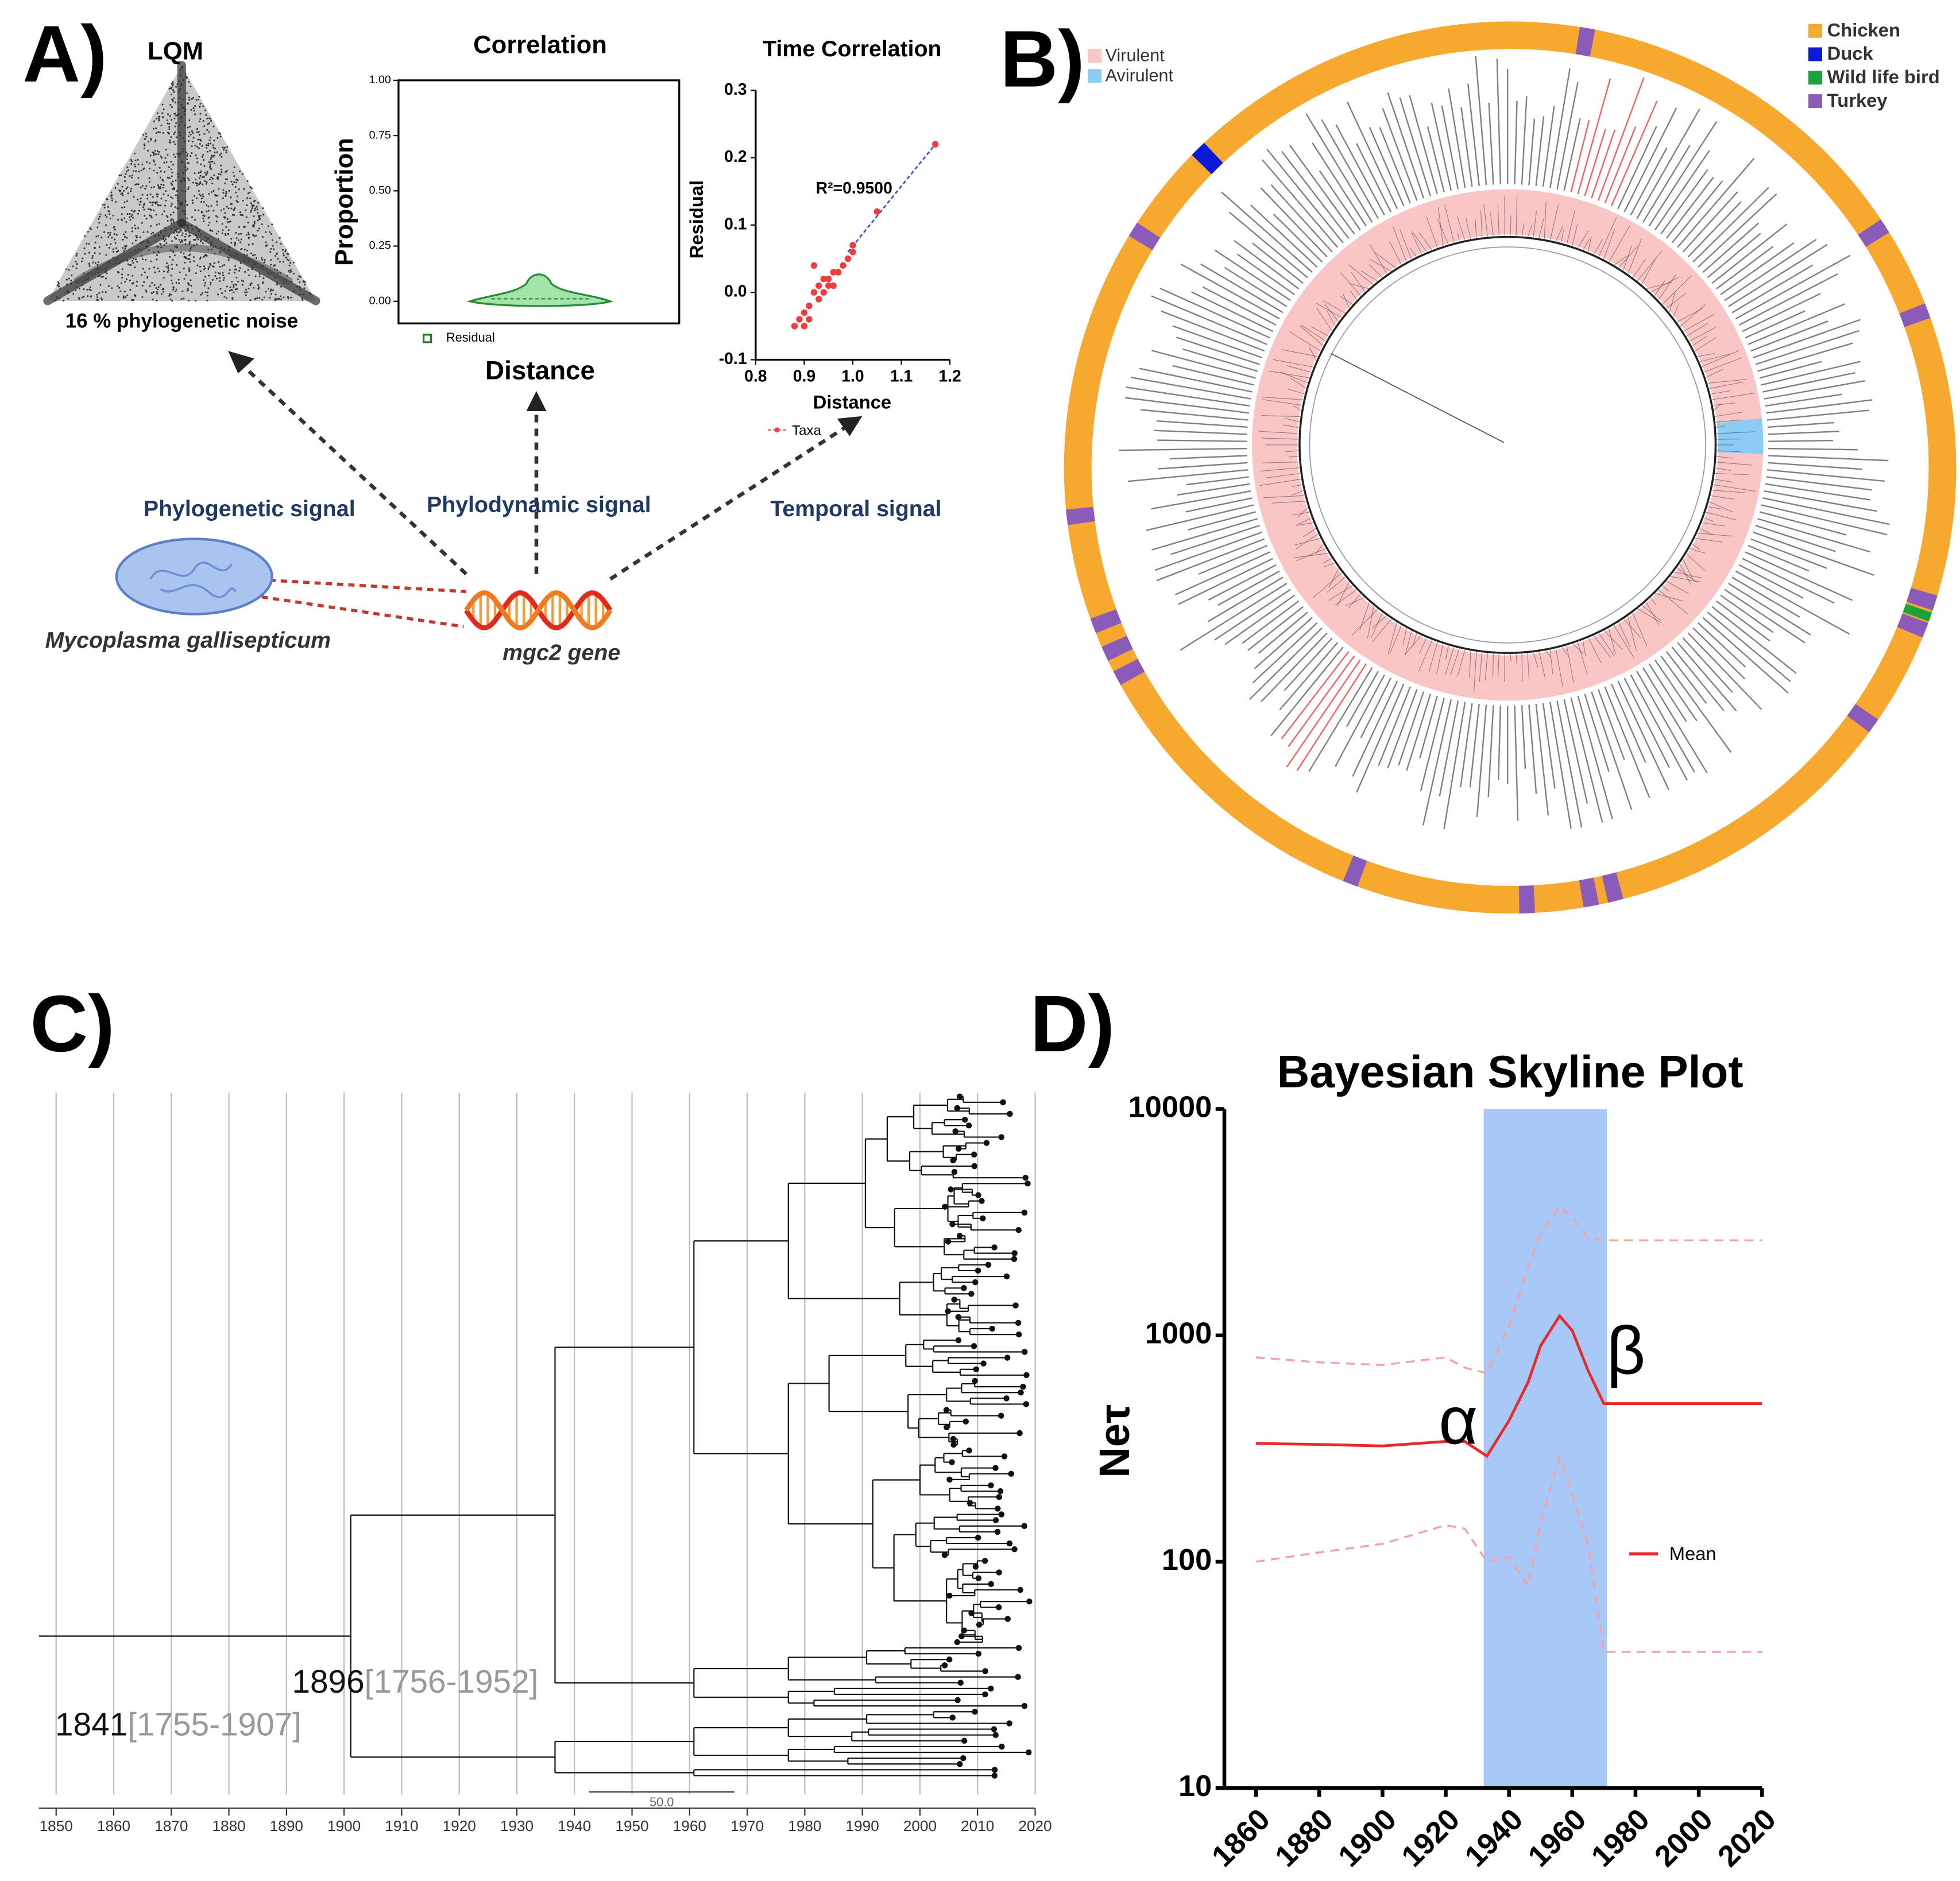  What do you see at coordinates (733, 359) in the screenshot?
I see `y-tick-label: -0.1` at bounding box center [733, 359].